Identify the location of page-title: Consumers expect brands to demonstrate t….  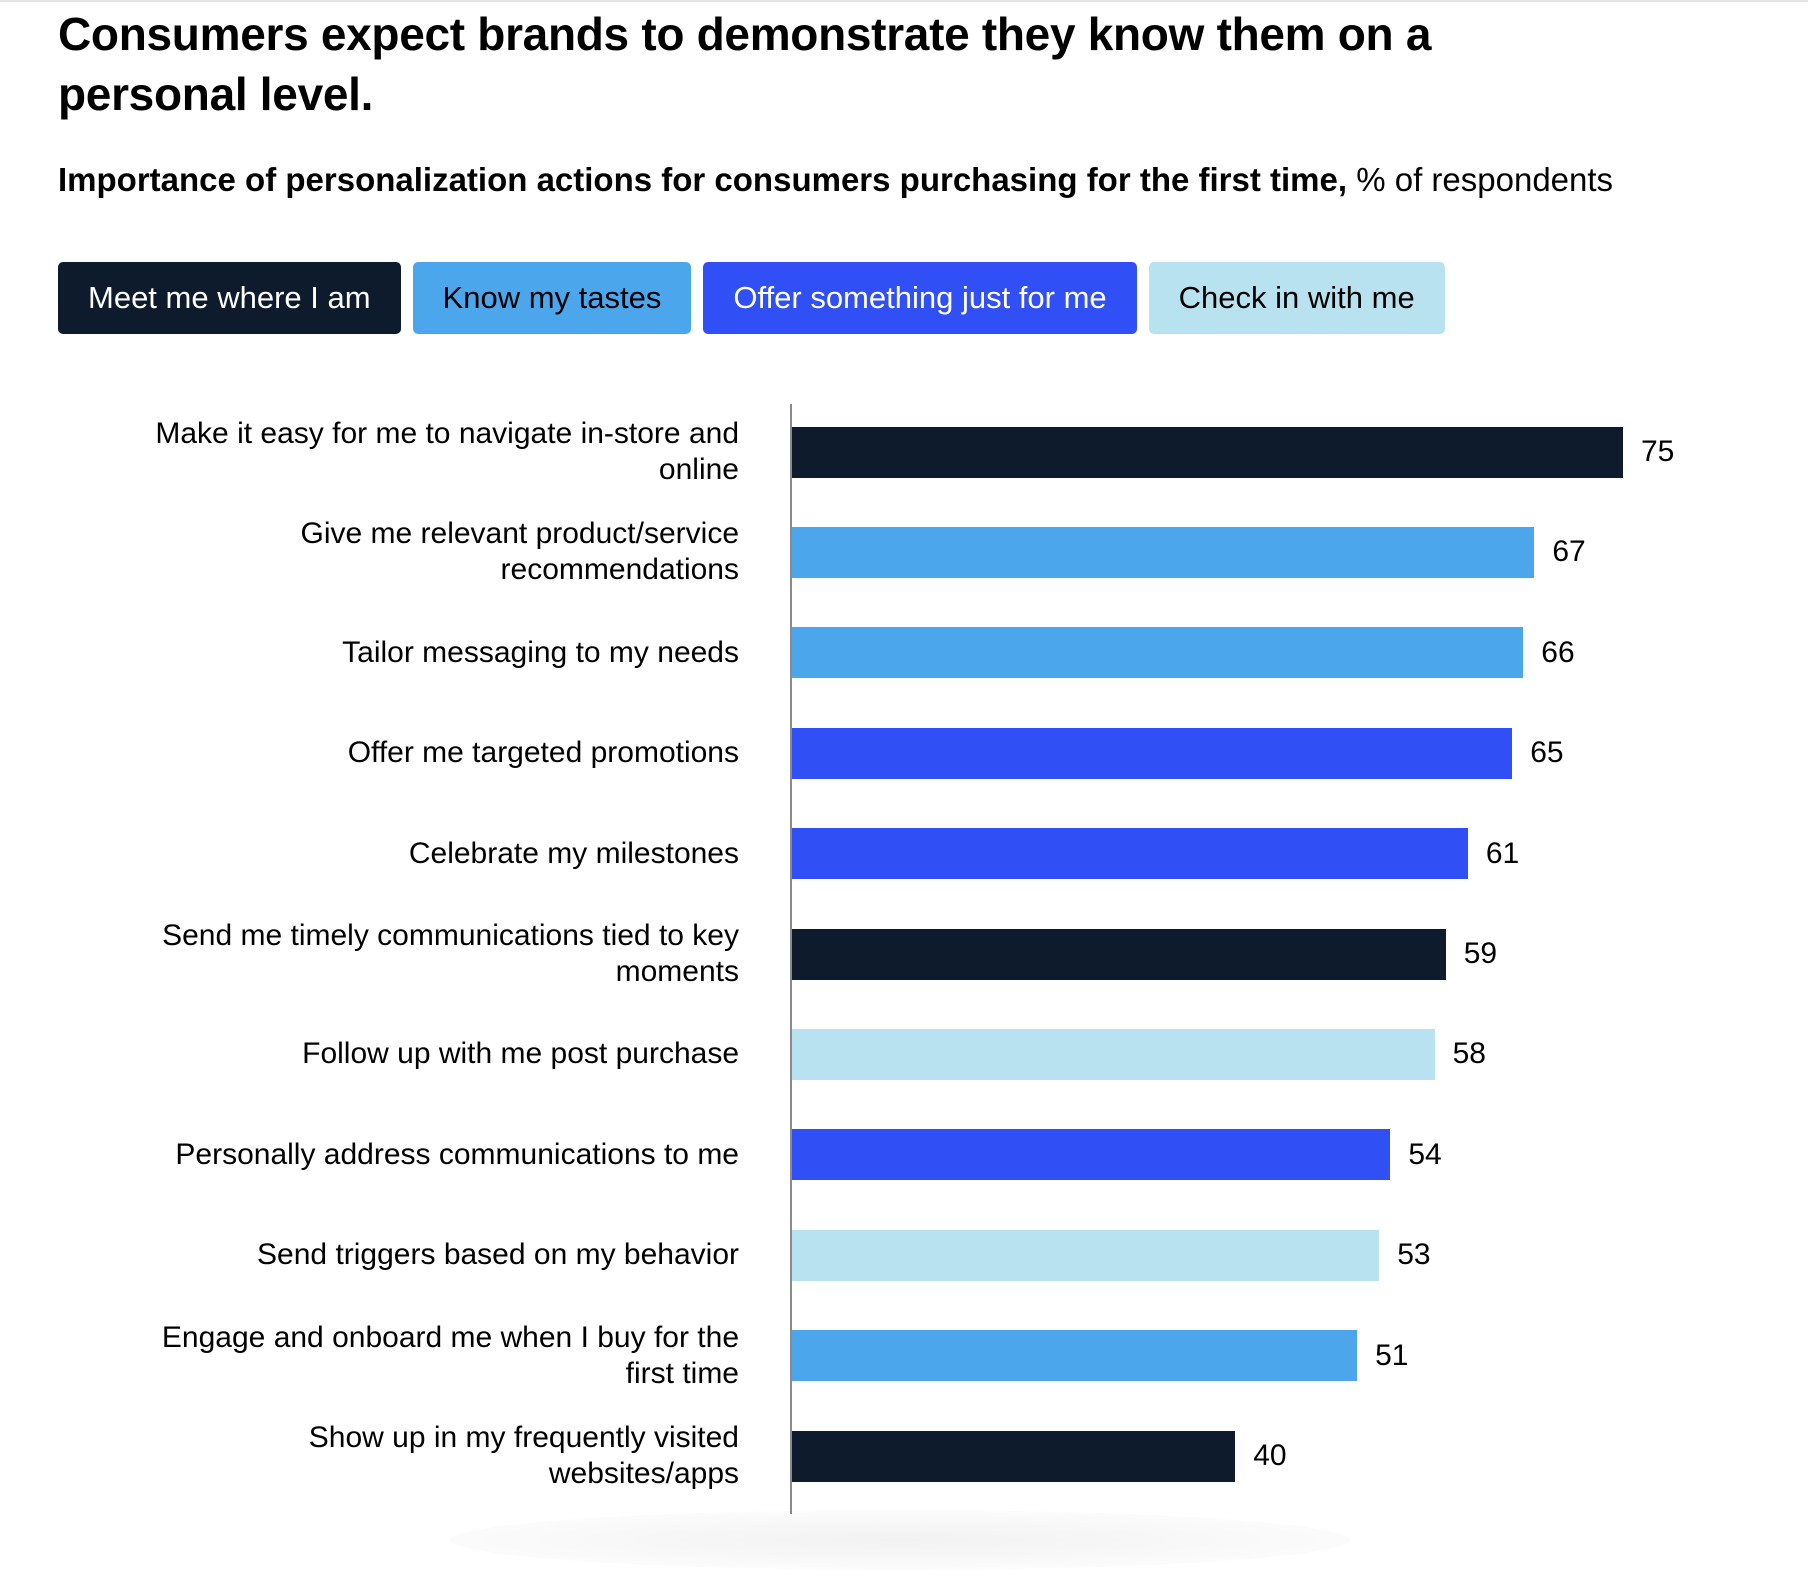
(745, 64).